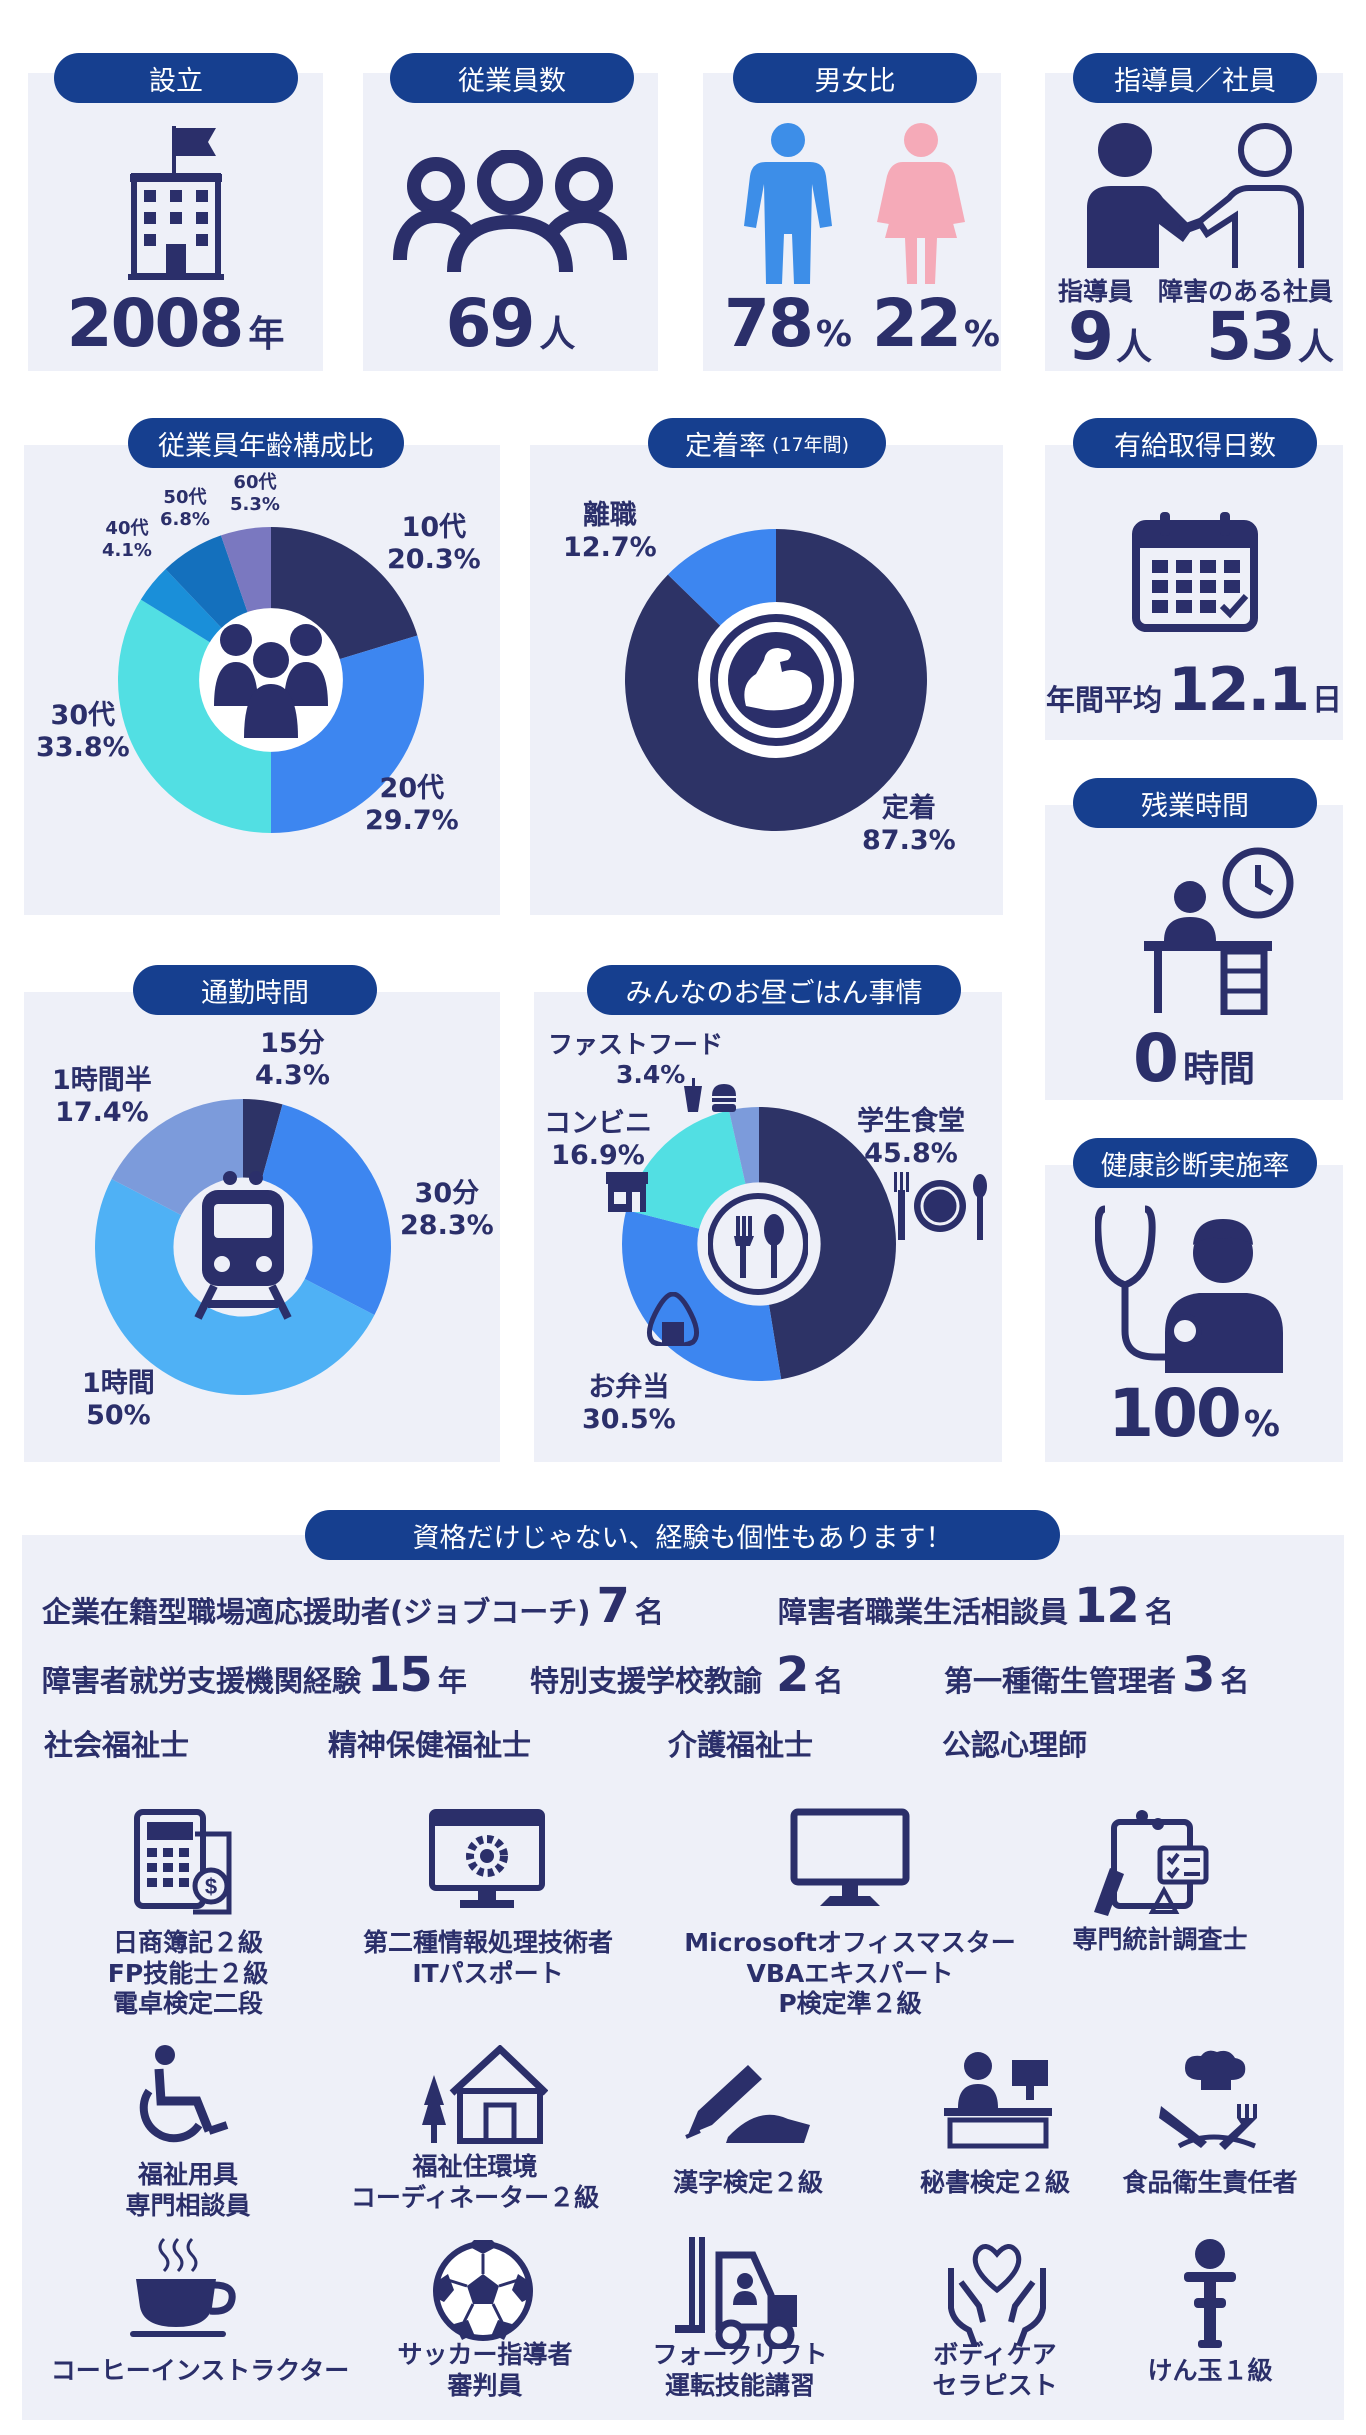 The width and height of the screenshot is (1366, 2435). I want to click on commute-30min-pct: 28.3%, so click(447, 1225).